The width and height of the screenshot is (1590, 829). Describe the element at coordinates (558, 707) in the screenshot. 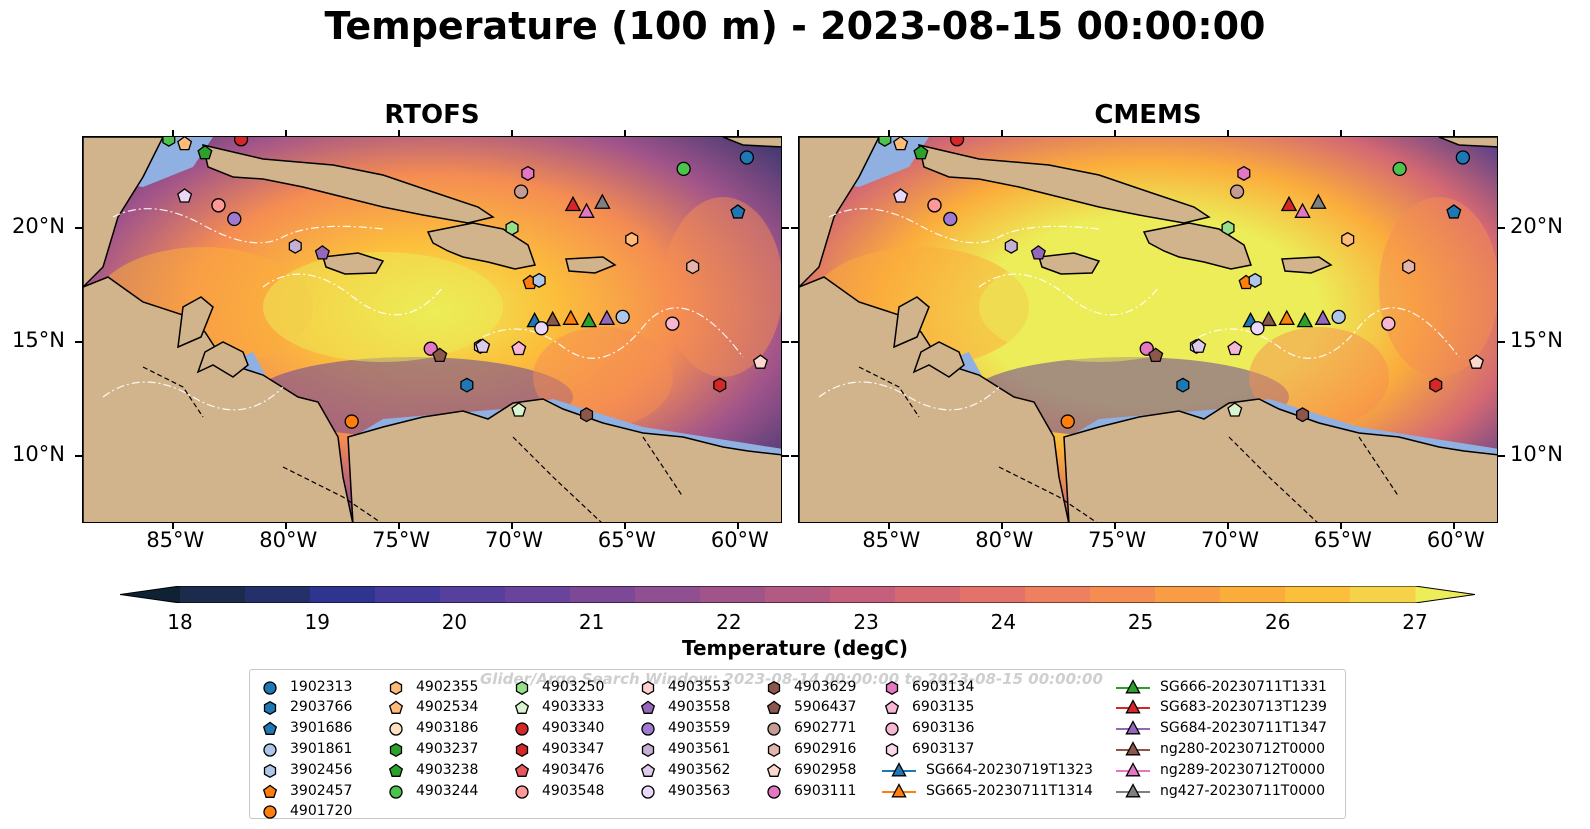

I see `legend-item-4903333: 4903333` at that location.